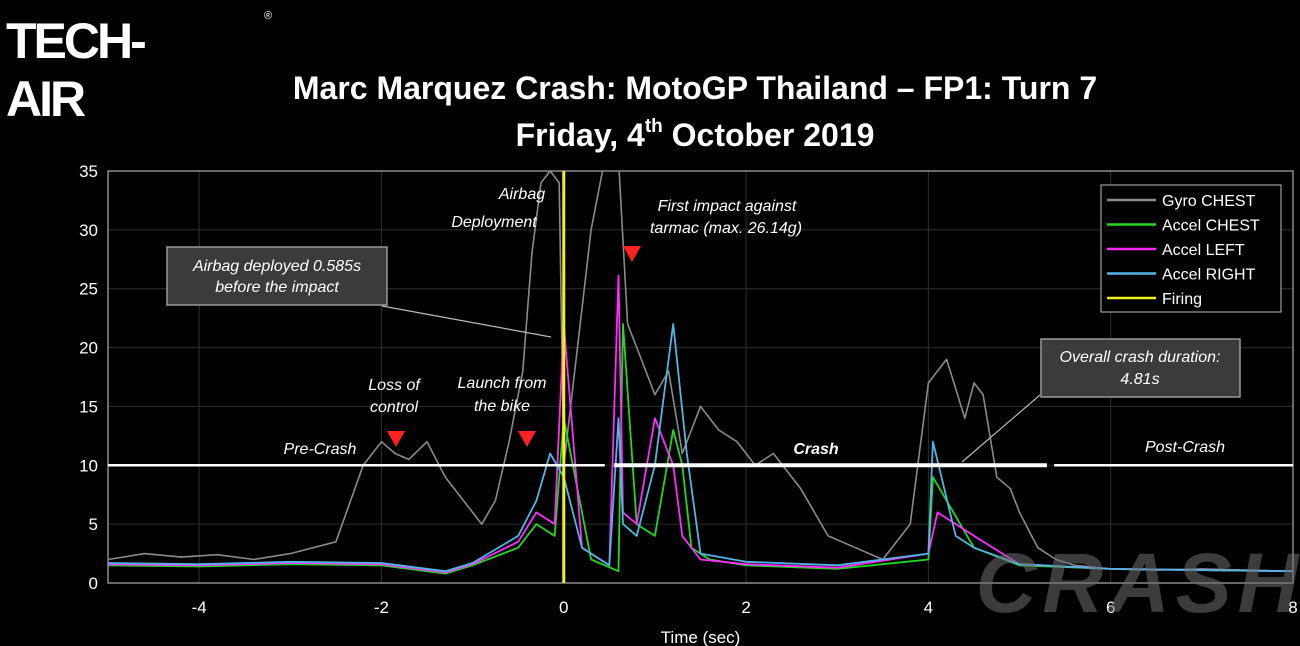 Image resolution: width=1300 pixels, height=646 pixels. I want to click on x-tick-label: 8, so click(1292, 607).